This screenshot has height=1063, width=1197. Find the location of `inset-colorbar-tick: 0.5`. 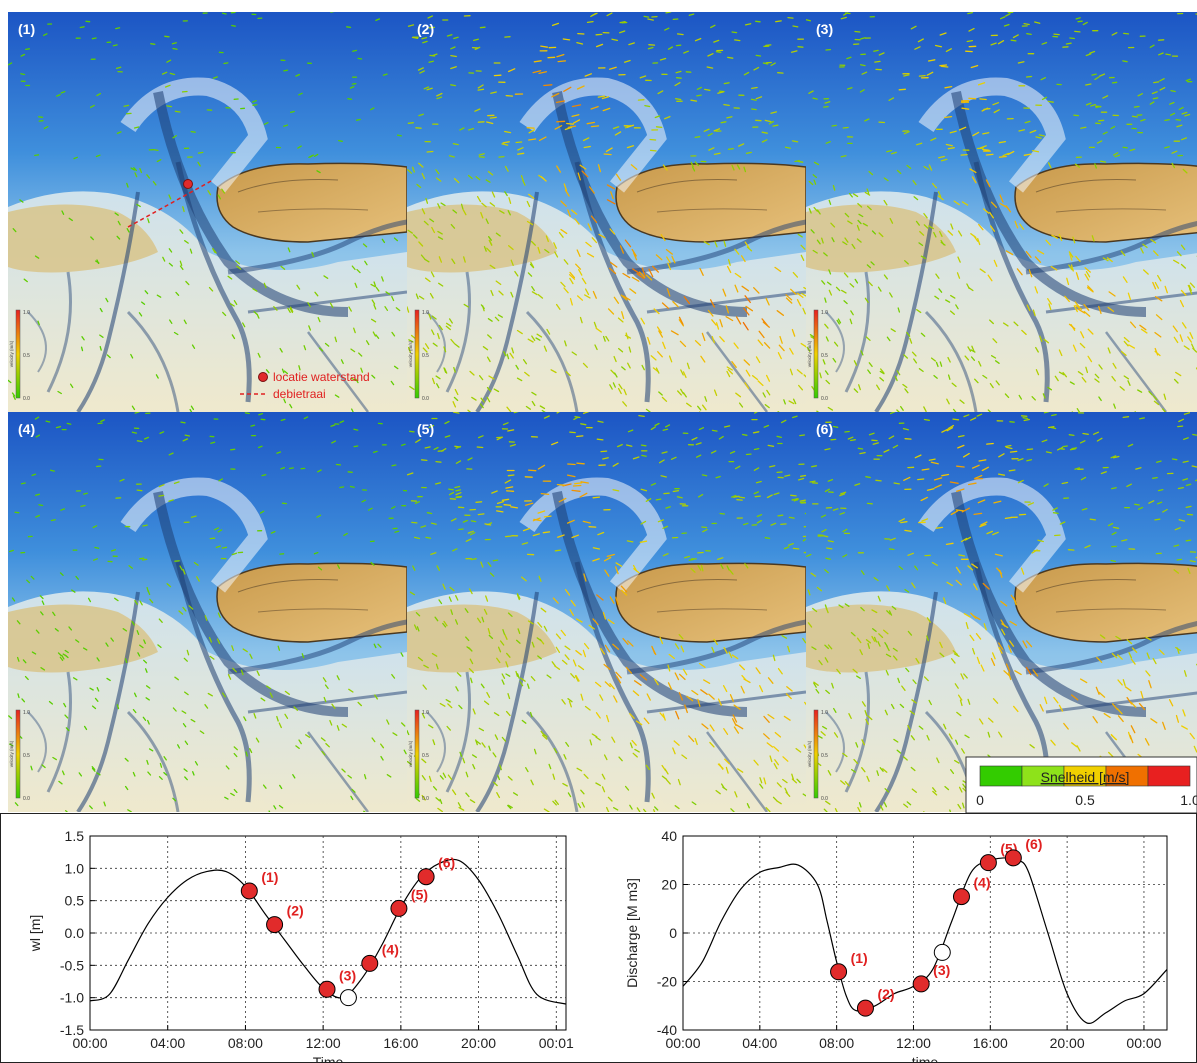

inset-colorbar-tick: 0.5 is located at coordinates (26, 756).